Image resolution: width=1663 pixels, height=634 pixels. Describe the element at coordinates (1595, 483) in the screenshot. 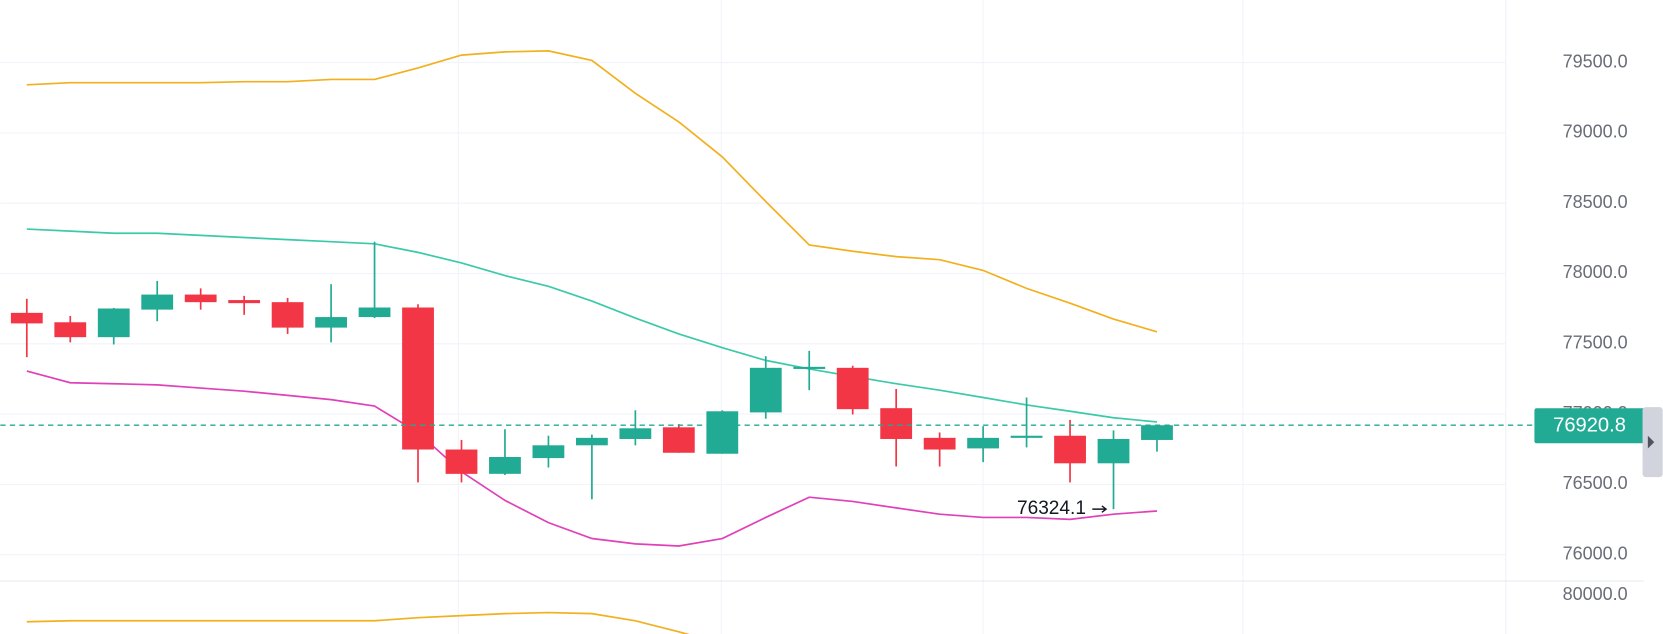

I see `y-tick-label: 76500.0` at that location.